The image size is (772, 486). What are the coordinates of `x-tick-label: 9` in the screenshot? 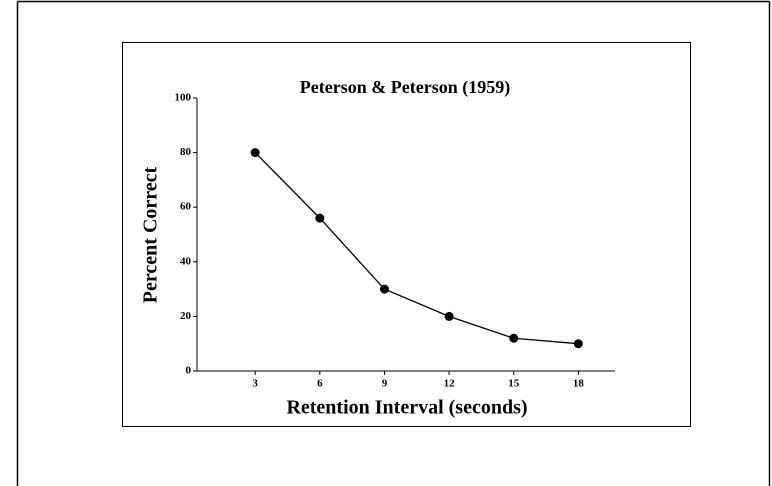 It's located at (385, 384).